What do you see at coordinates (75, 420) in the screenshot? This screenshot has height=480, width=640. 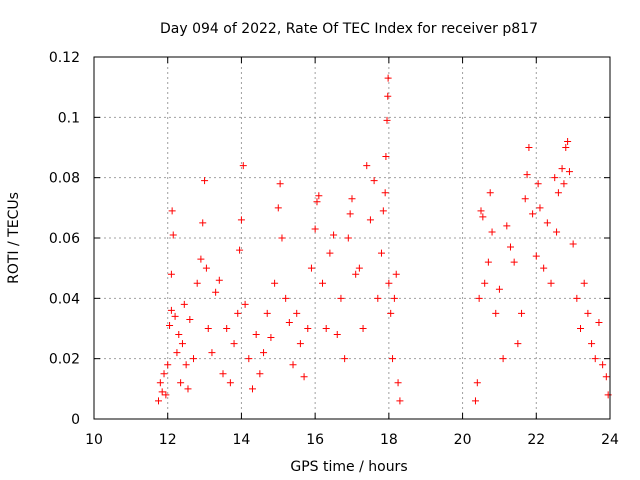 I see `y-tick-label: 0` at bounding box center [75, 420].